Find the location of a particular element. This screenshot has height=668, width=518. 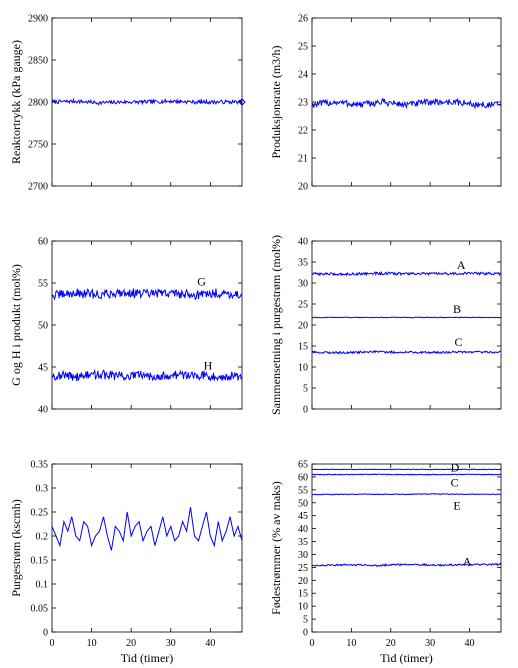

series-annotation-D: D is located at coordinates (455, 468).